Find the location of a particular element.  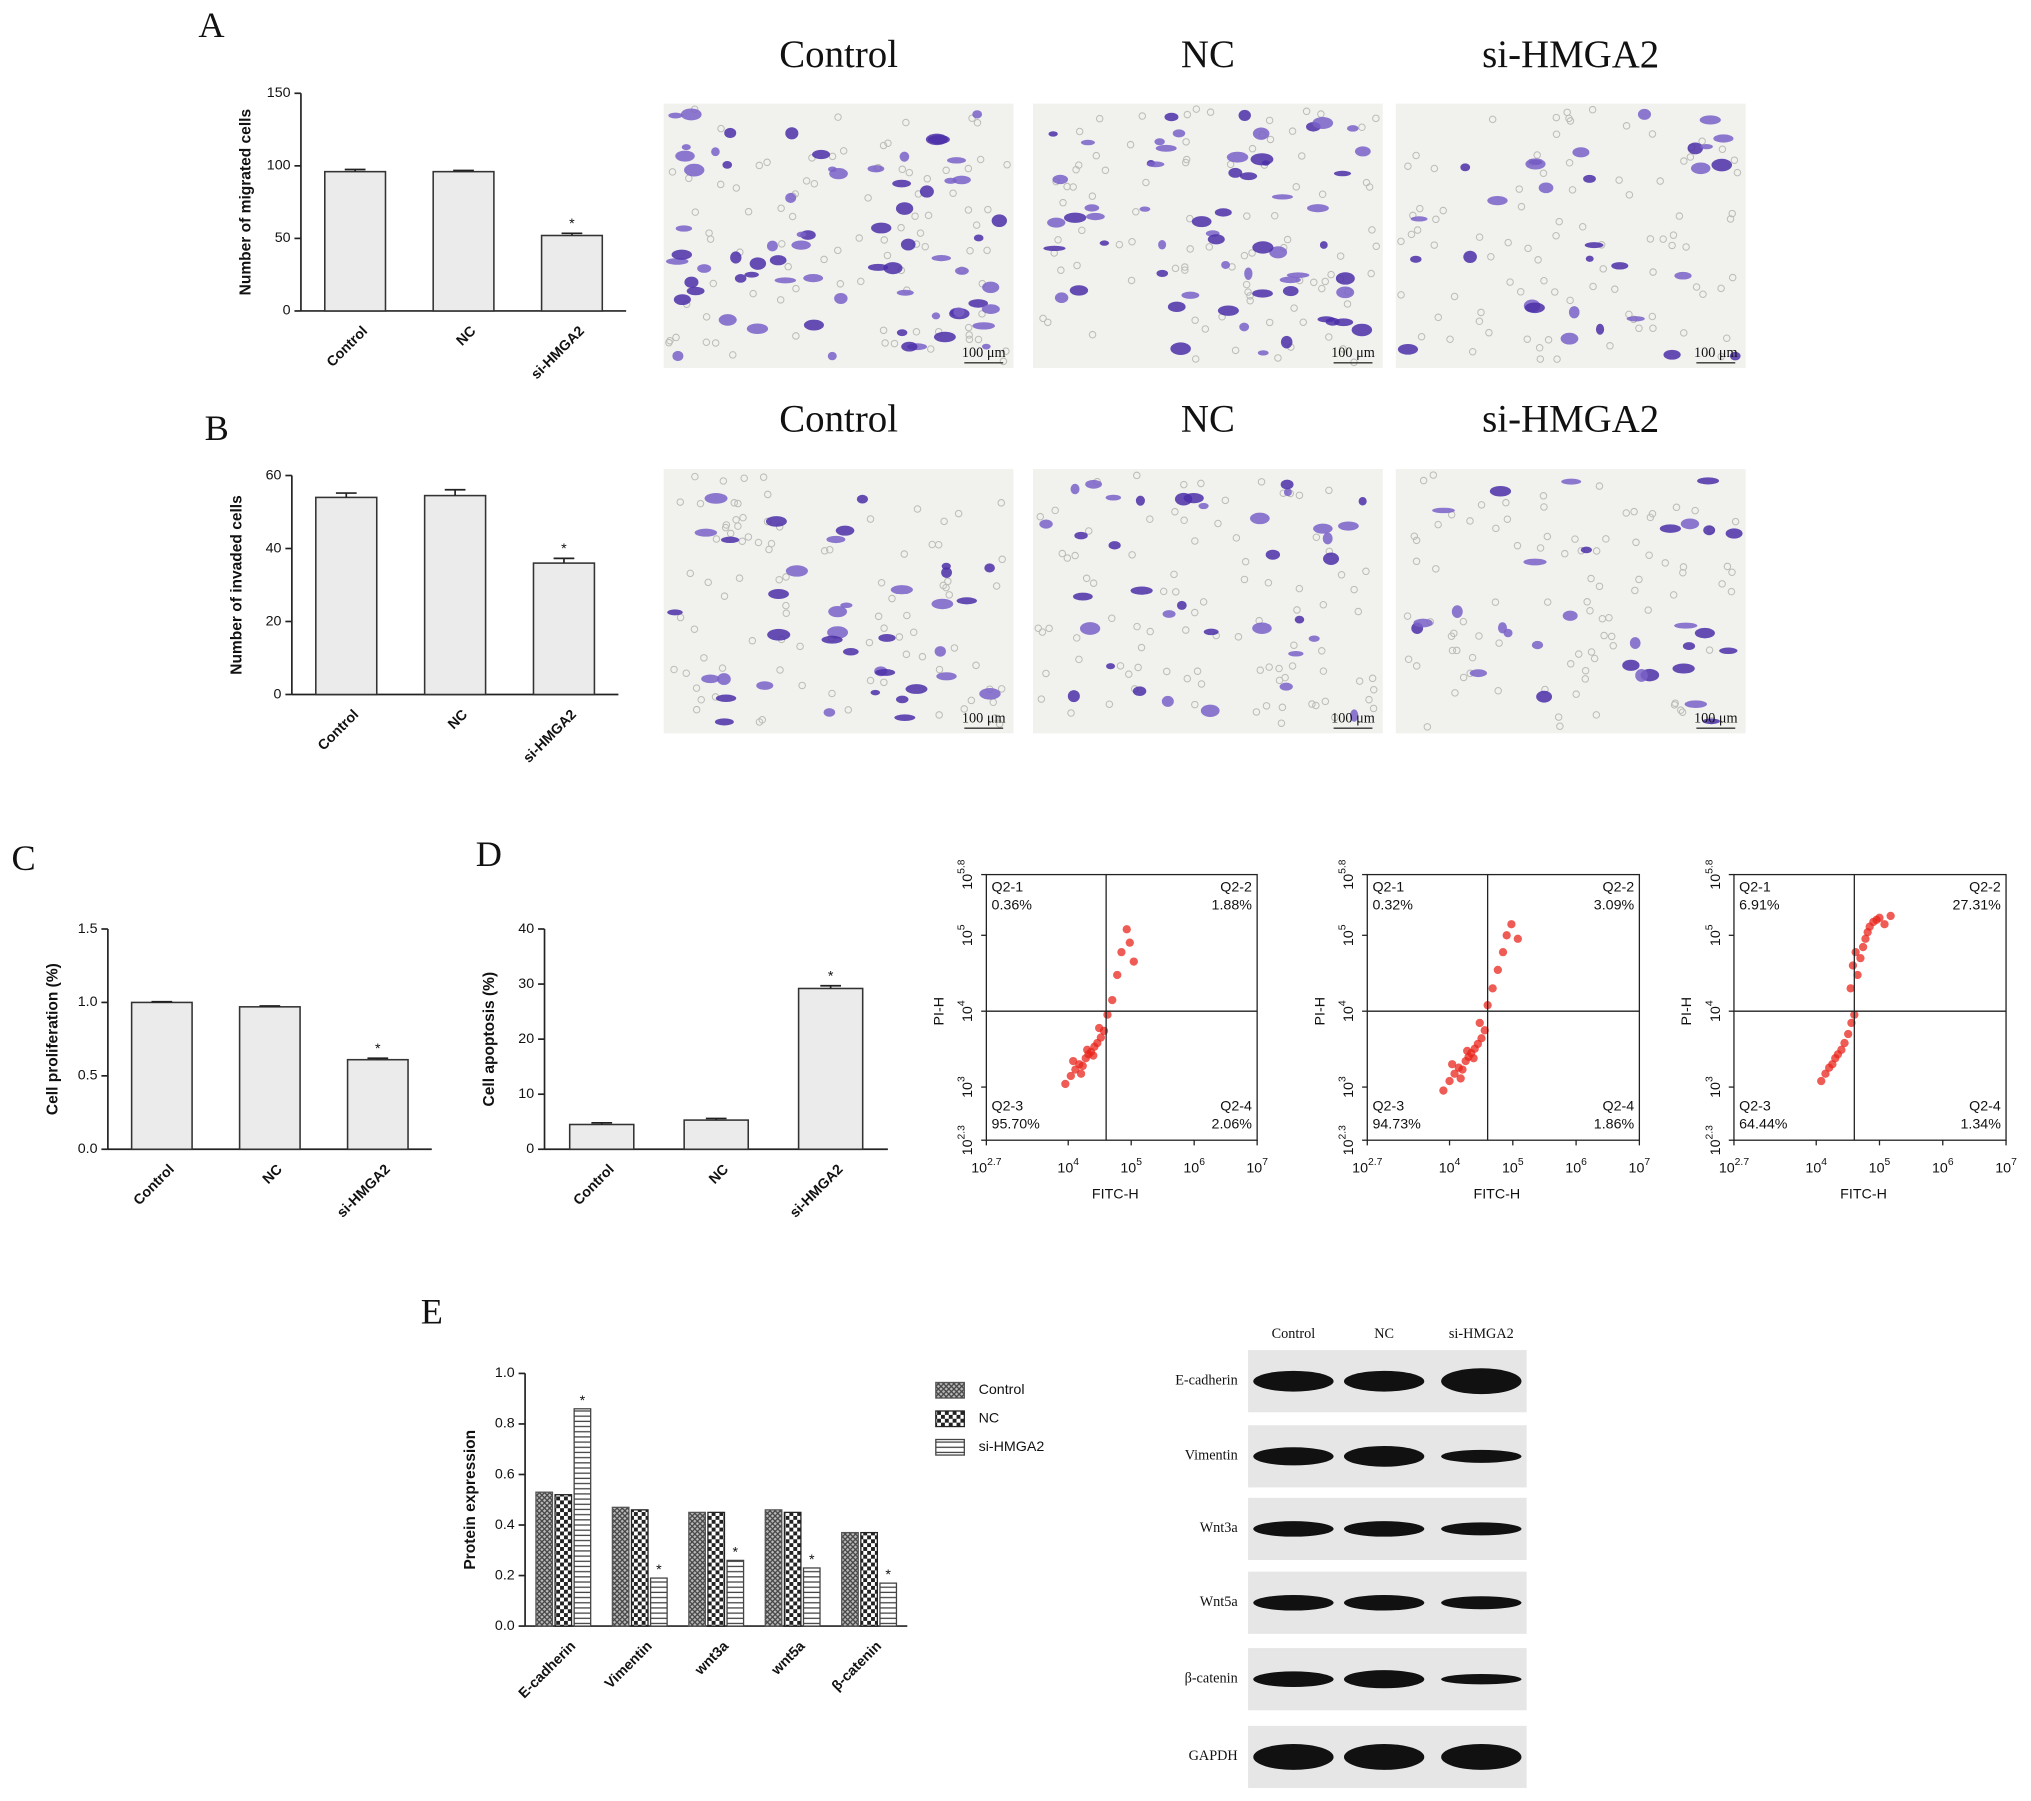

micrograph is located at coordinates (1570, 235).